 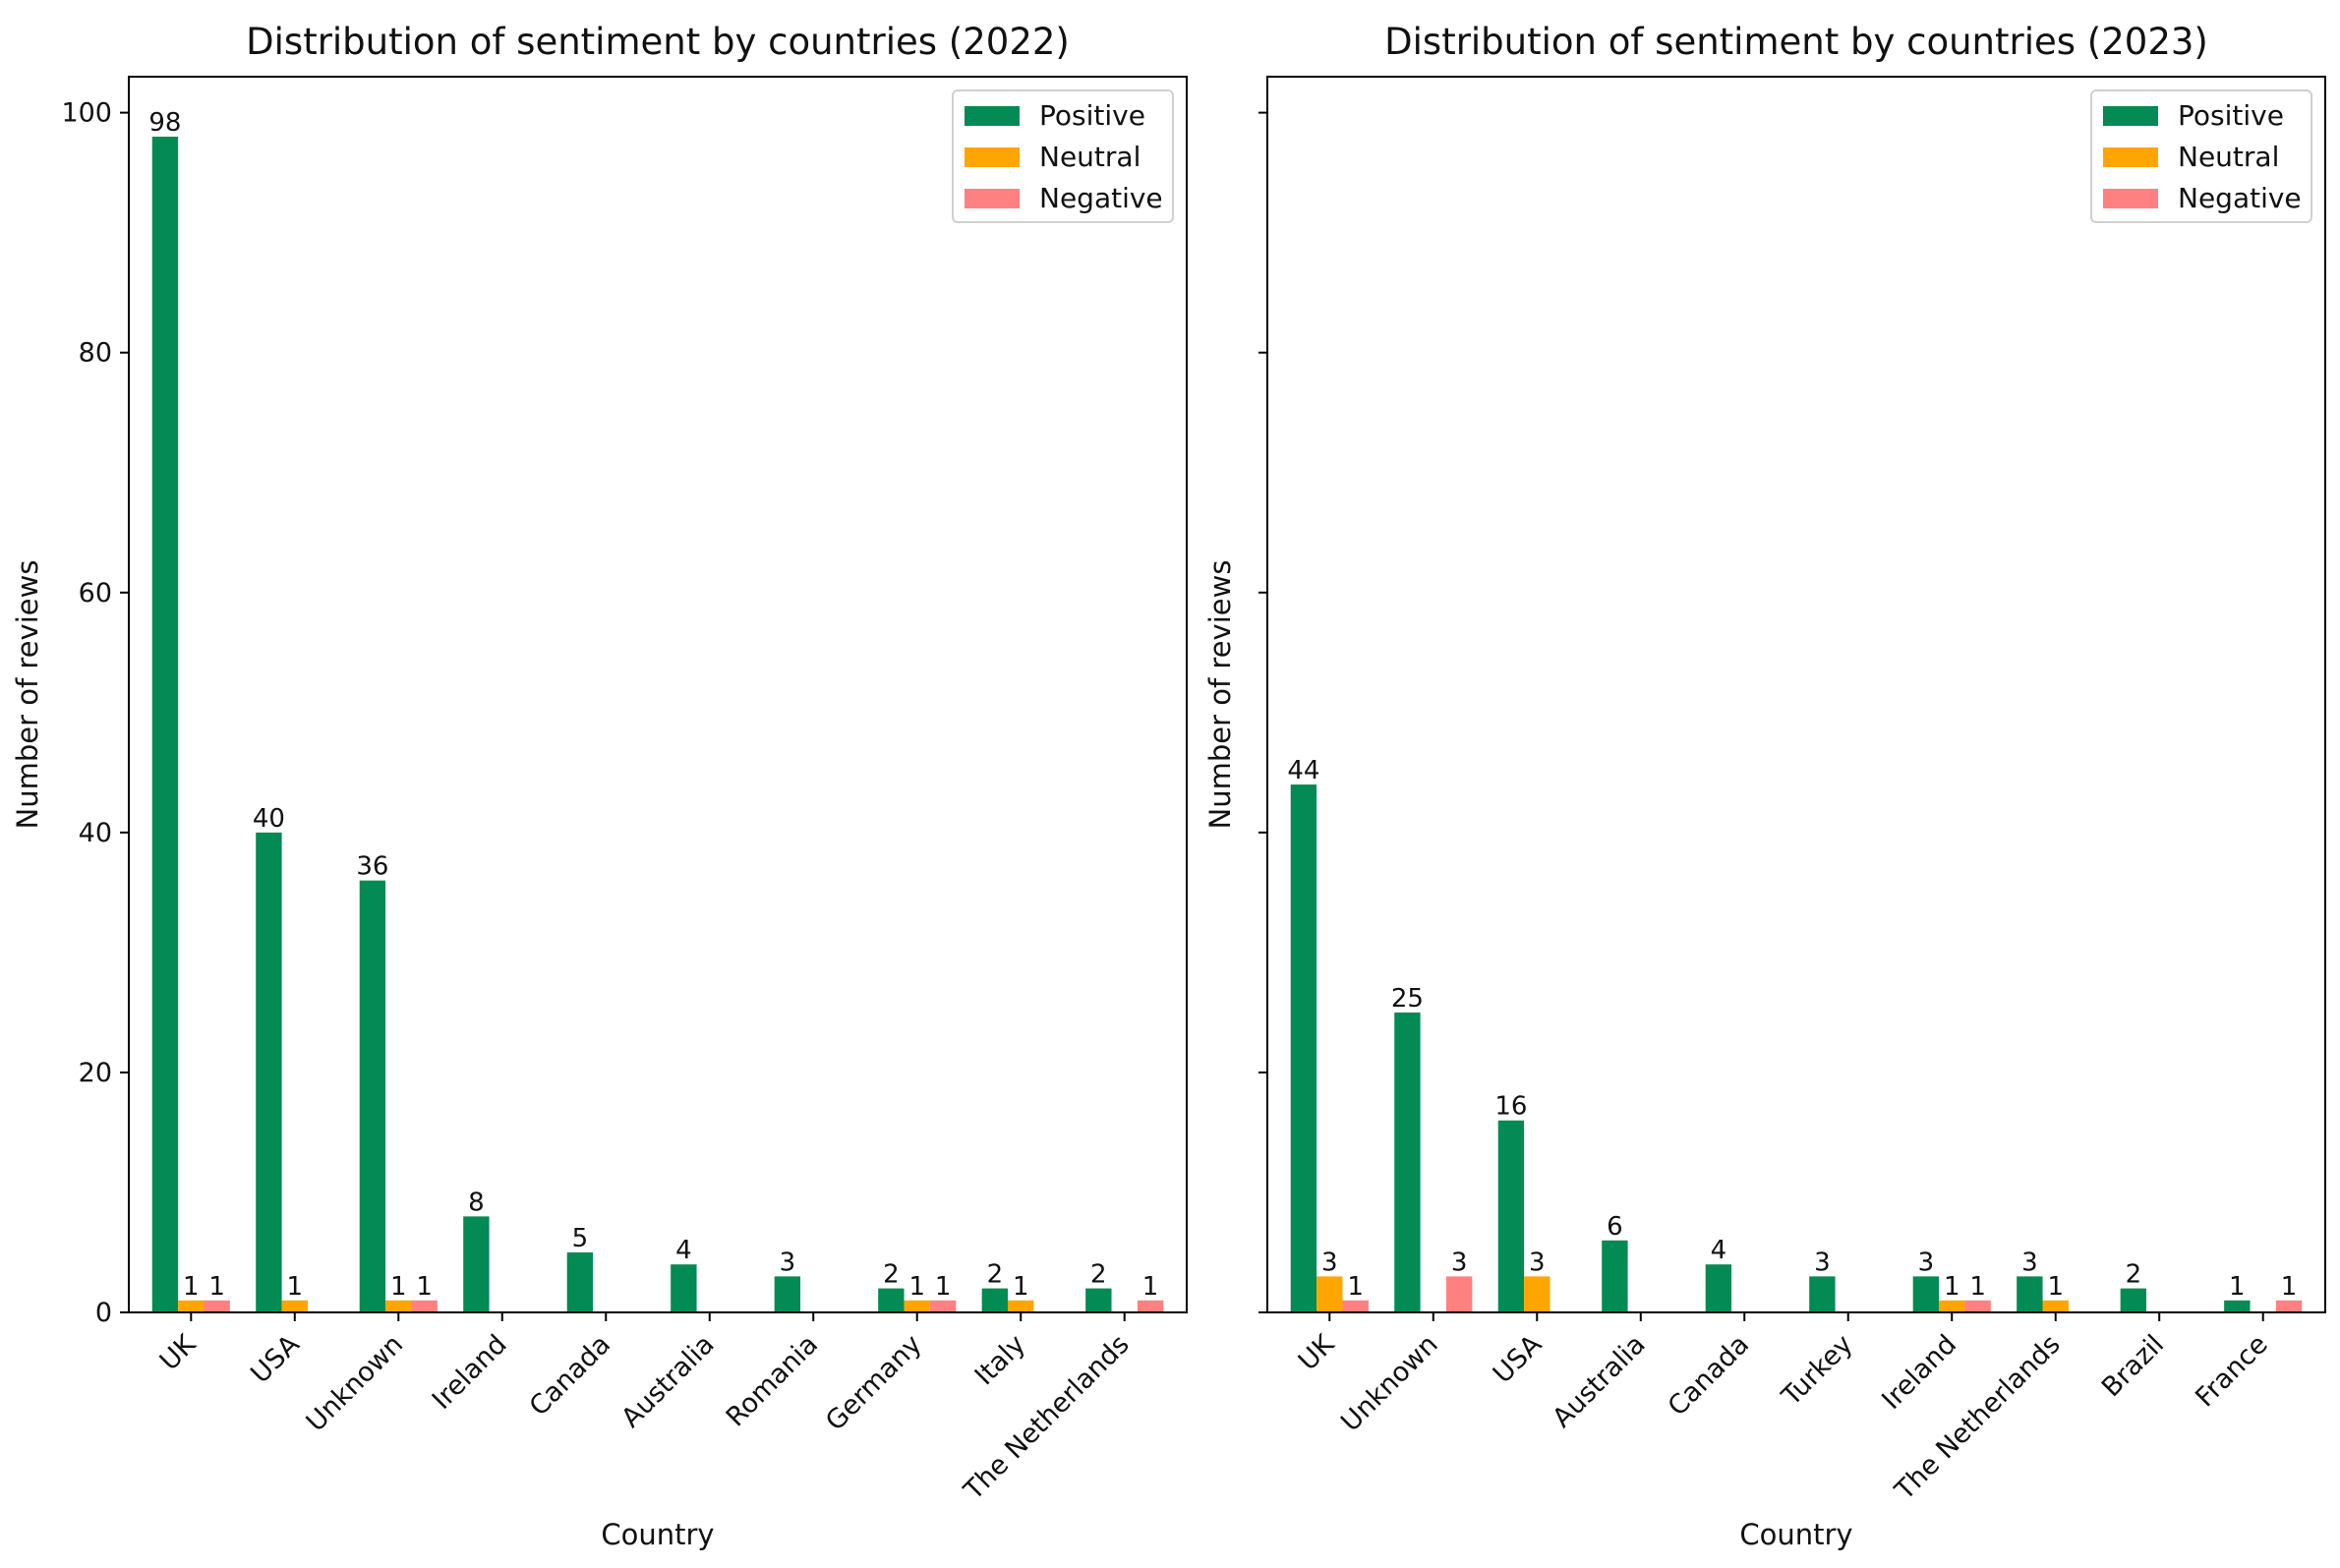 What do you see at coordinates (1510, 1107) in the screenshot?
I see `data-label-positive-usa: 16` at bounding box center [1510, 1107].